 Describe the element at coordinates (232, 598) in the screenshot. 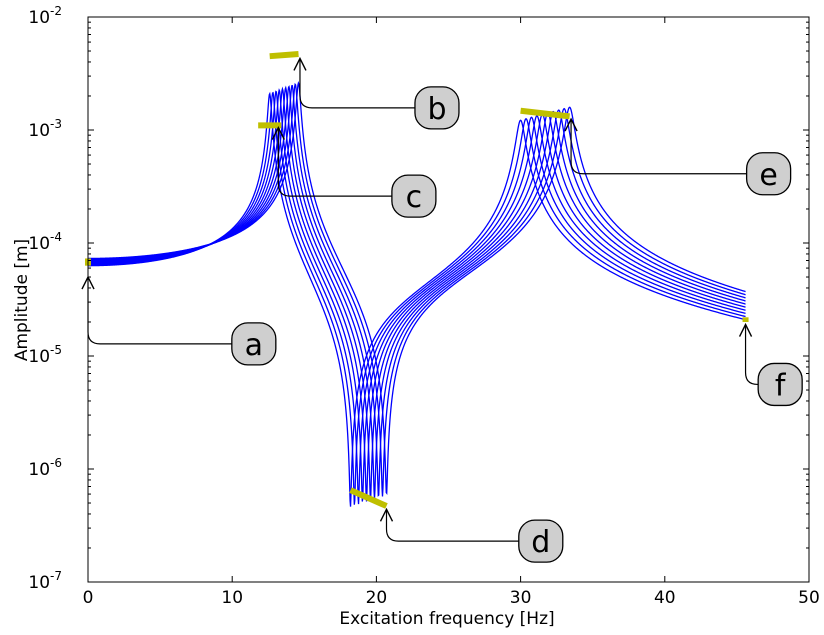

I see `x-tick-label: 10` at that location.